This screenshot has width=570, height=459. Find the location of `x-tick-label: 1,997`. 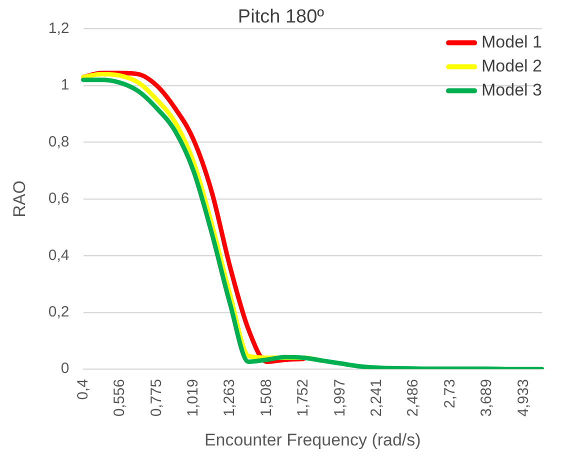

x-tick-label: 1,997 is located at coordinates (339, 398).